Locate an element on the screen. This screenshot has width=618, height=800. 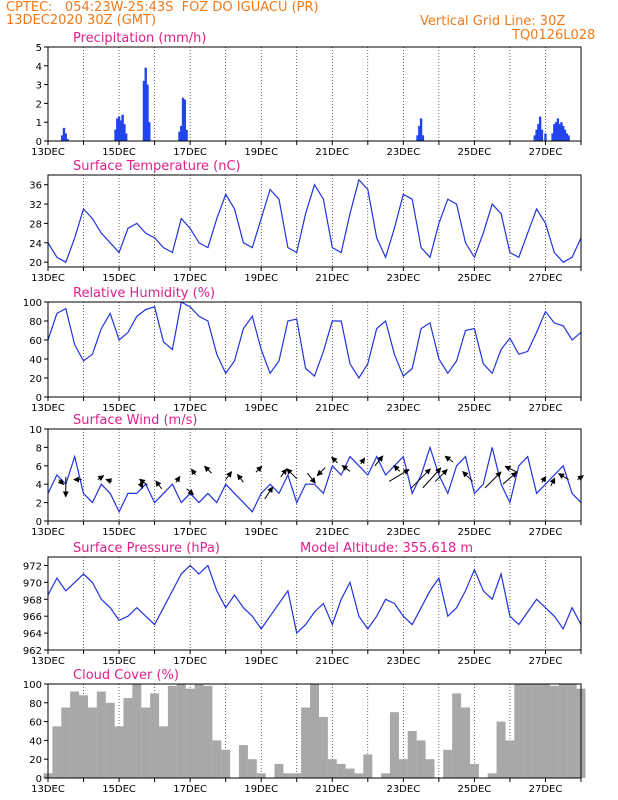
rh-line is located at coordinates (314, 340).